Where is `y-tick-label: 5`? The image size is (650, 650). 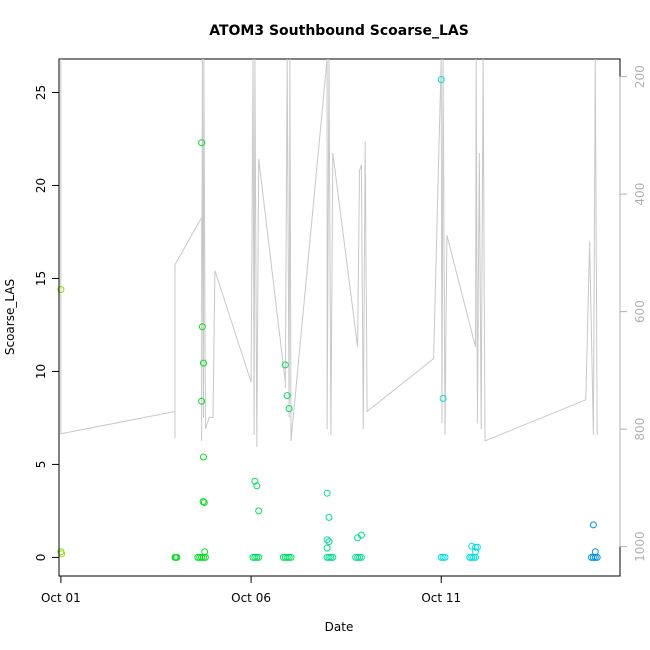
y-tick-label: 5 is located at coordinates (41, 465).